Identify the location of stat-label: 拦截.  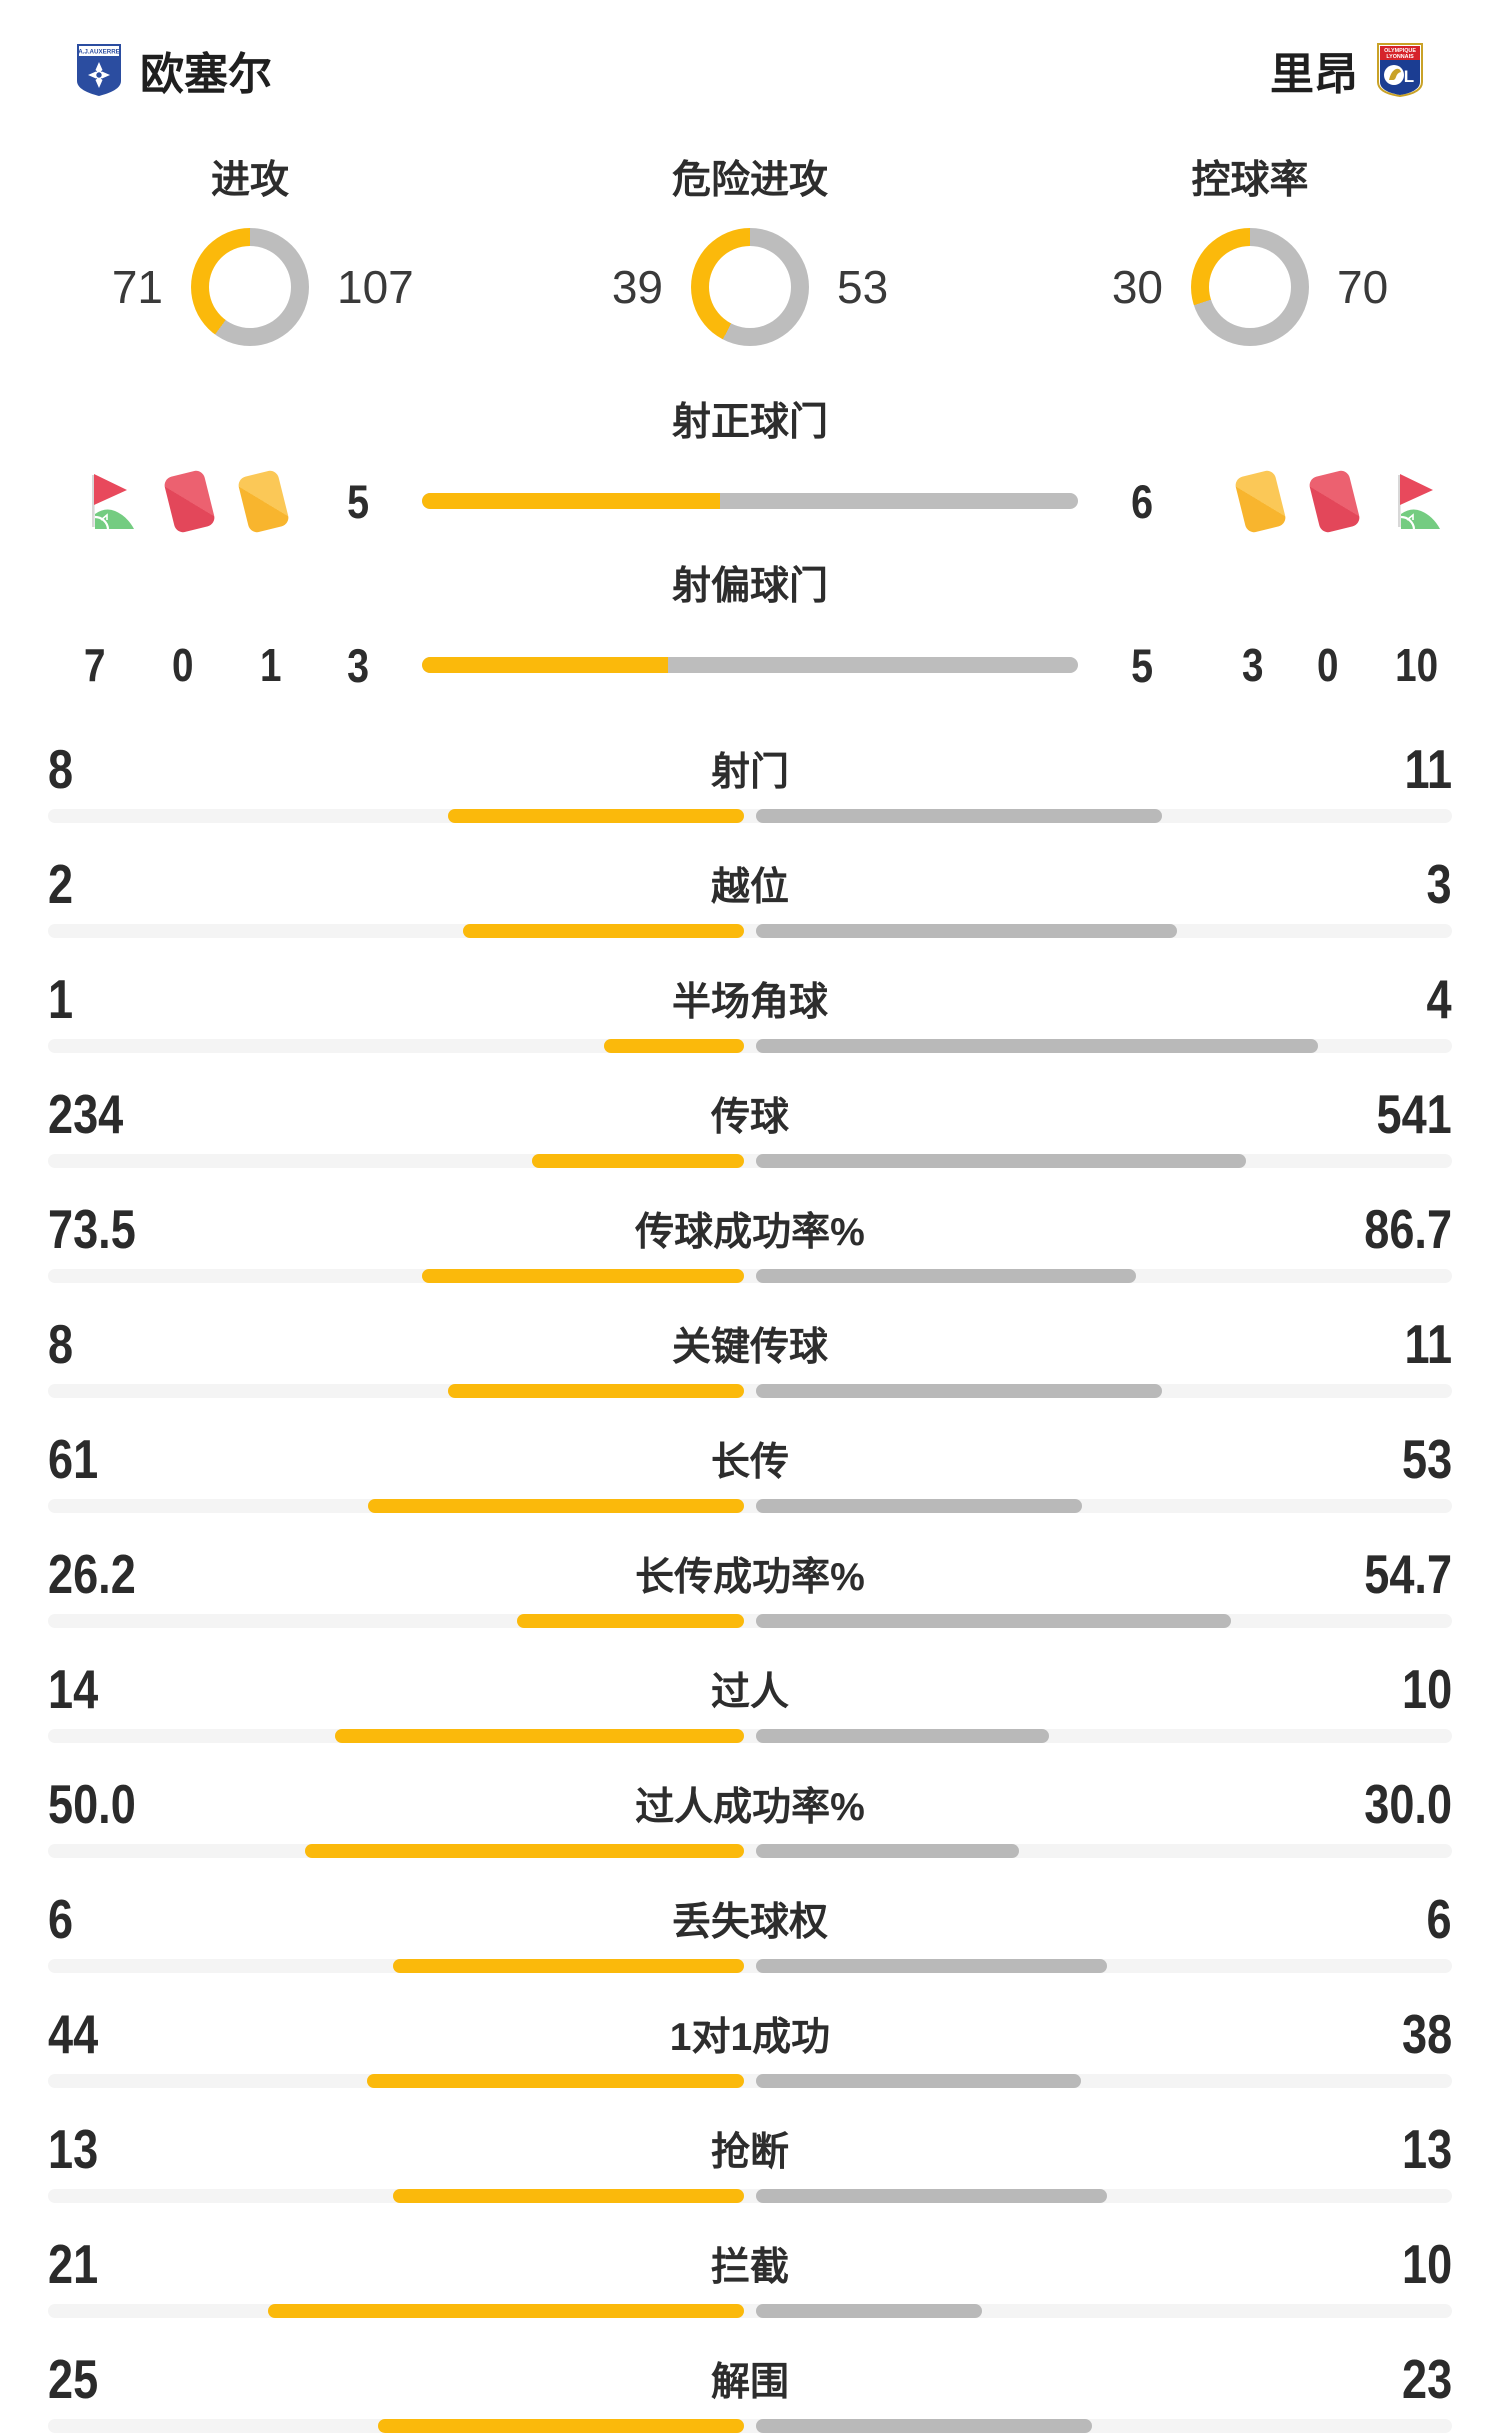
(749, 2267).